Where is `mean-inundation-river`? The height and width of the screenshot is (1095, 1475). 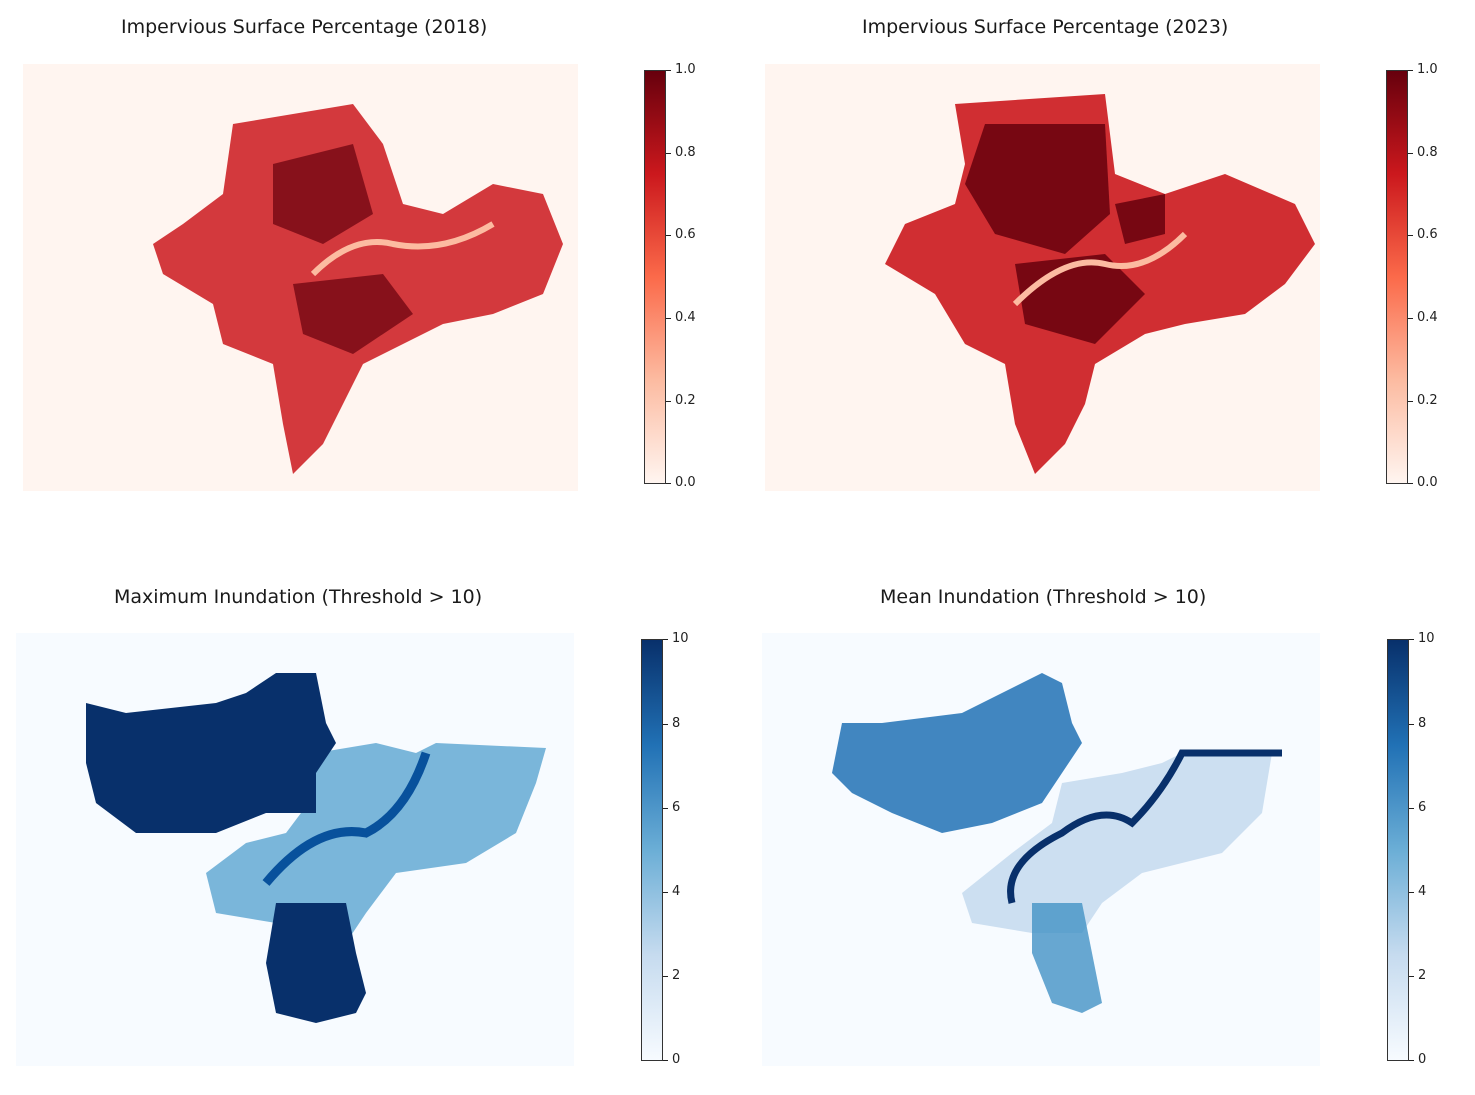
mean-inundation-river is located at coordinates (1144, 826).